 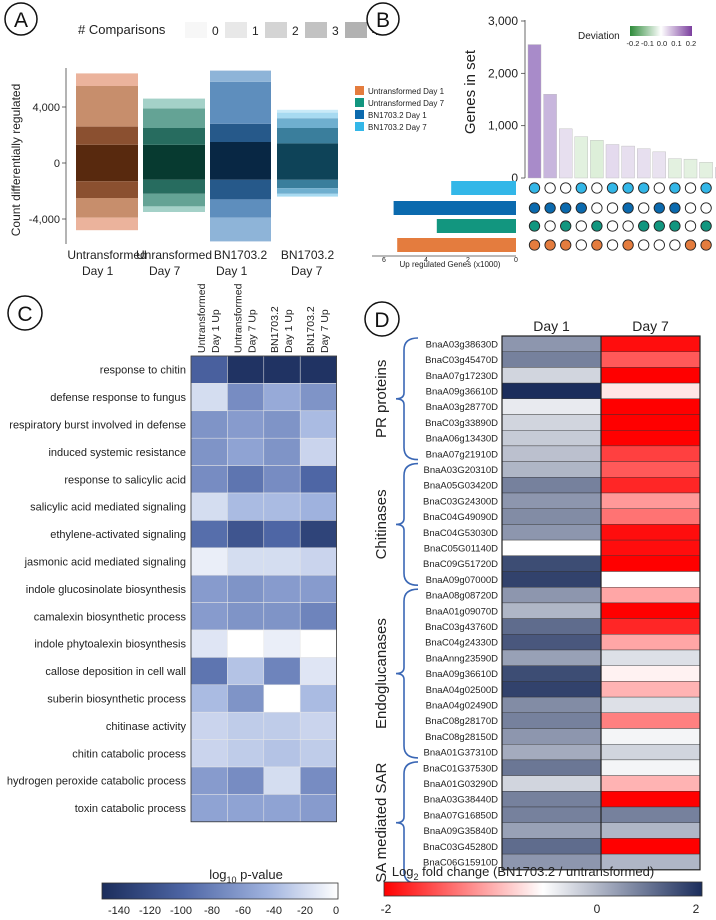 What do you see at coordinates (106, 255) in the screenshot?
I see `panel-a-x-label: Untransformed` at bounding box center [106, 255].